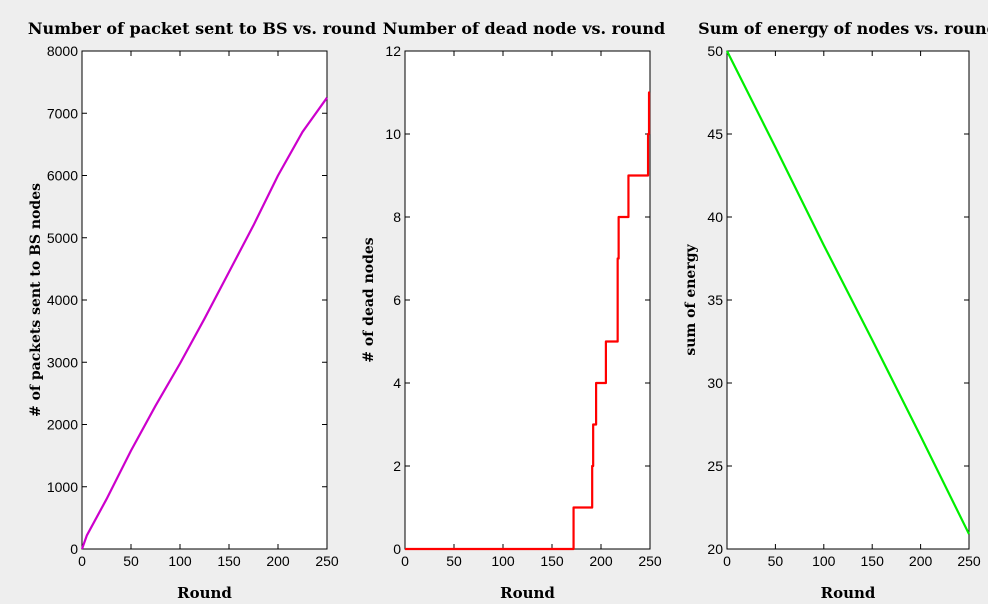 This screenshot has height=604, width=988. I want to click on y-tick-label: 5000, so click(62, 238).